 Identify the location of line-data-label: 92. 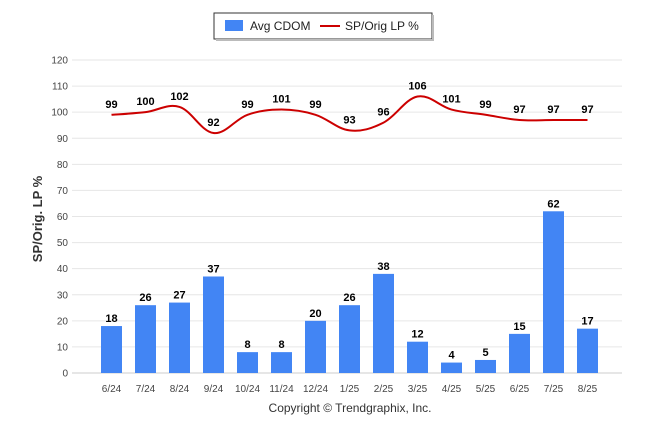
(213, 123).